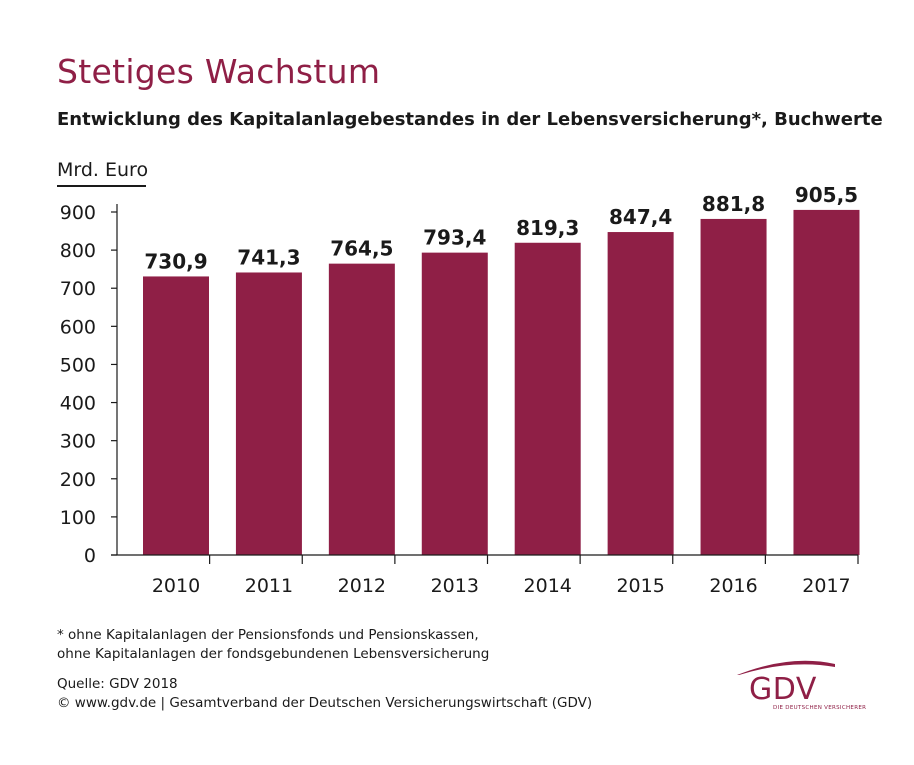  Describe the element at coordinates (362, 586) in the screenshot. I see `x-tick-label: 2012` at that location.